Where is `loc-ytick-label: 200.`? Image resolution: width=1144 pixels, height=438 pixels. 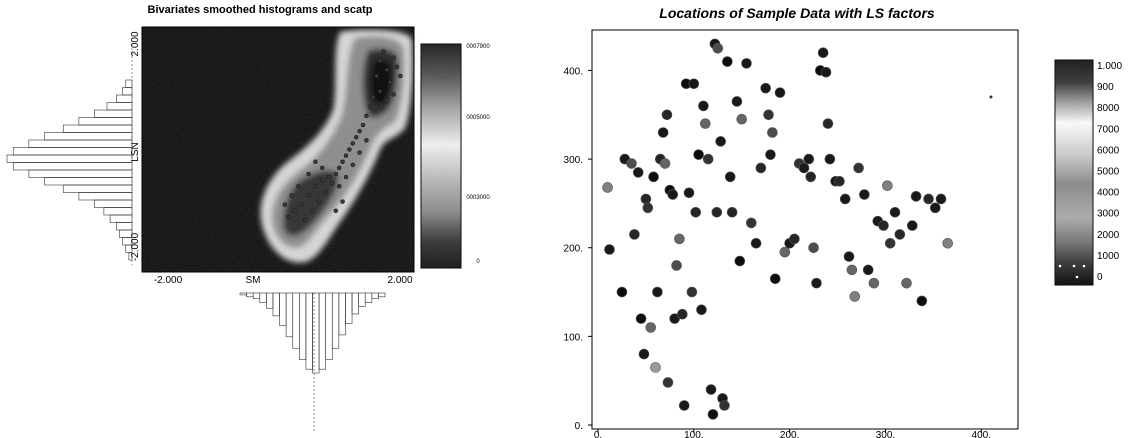 loc-ytick-label: 200. is located at coordinates (573, 249).